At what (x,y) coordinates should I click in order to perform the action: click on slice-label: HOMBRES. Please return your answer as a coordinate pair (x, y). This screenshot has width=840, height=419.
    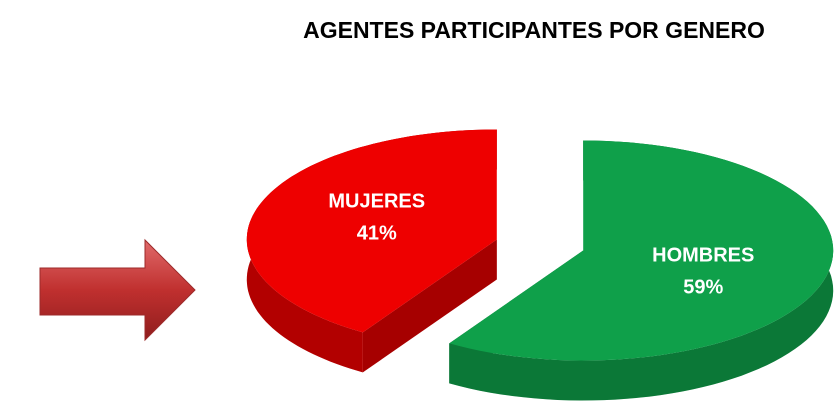
    Looking at the image, I should click on (703, 255).